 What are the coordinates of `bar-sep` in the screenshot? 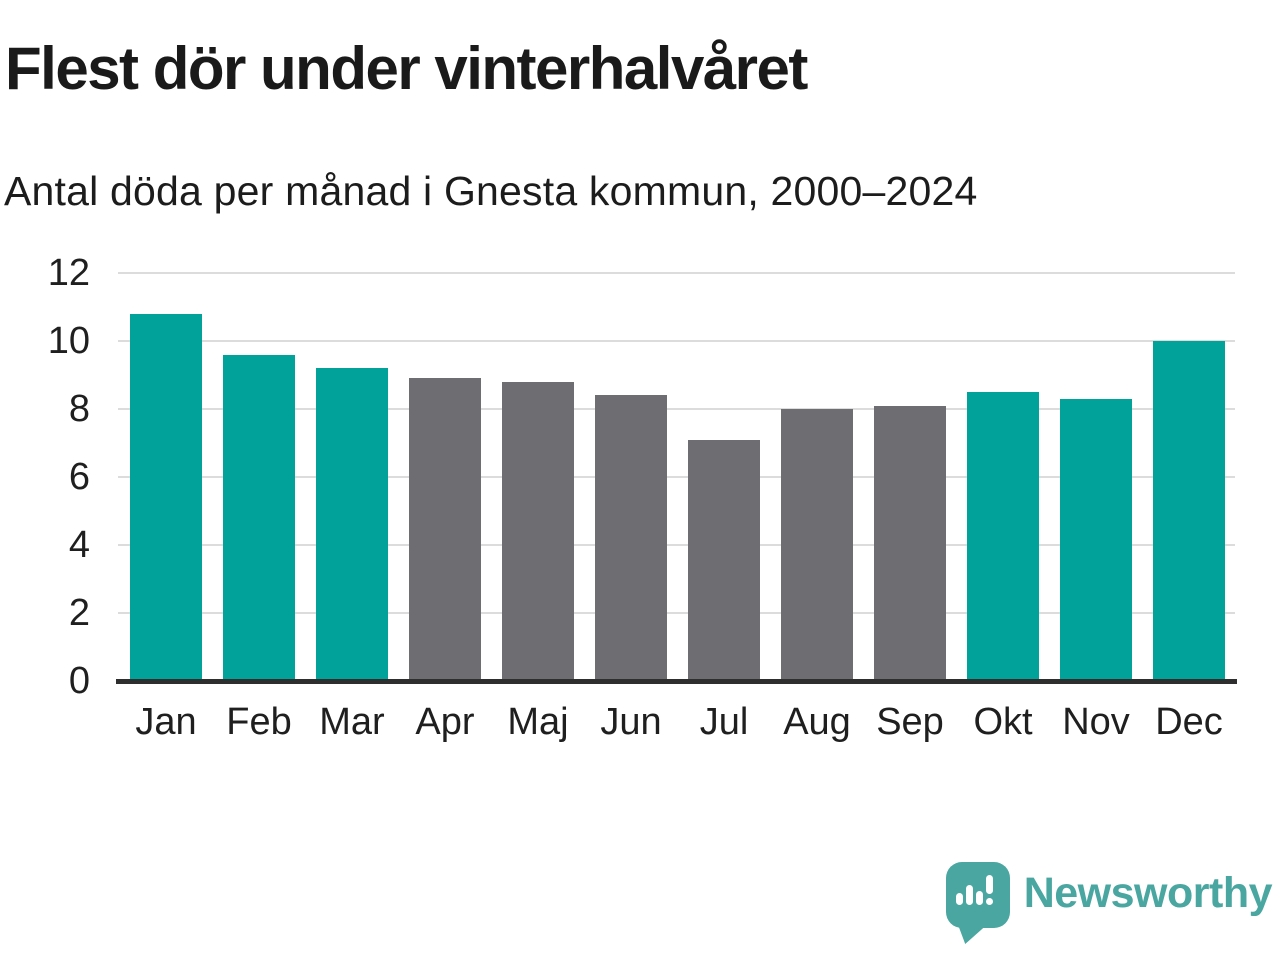 It's located at (910, 543).